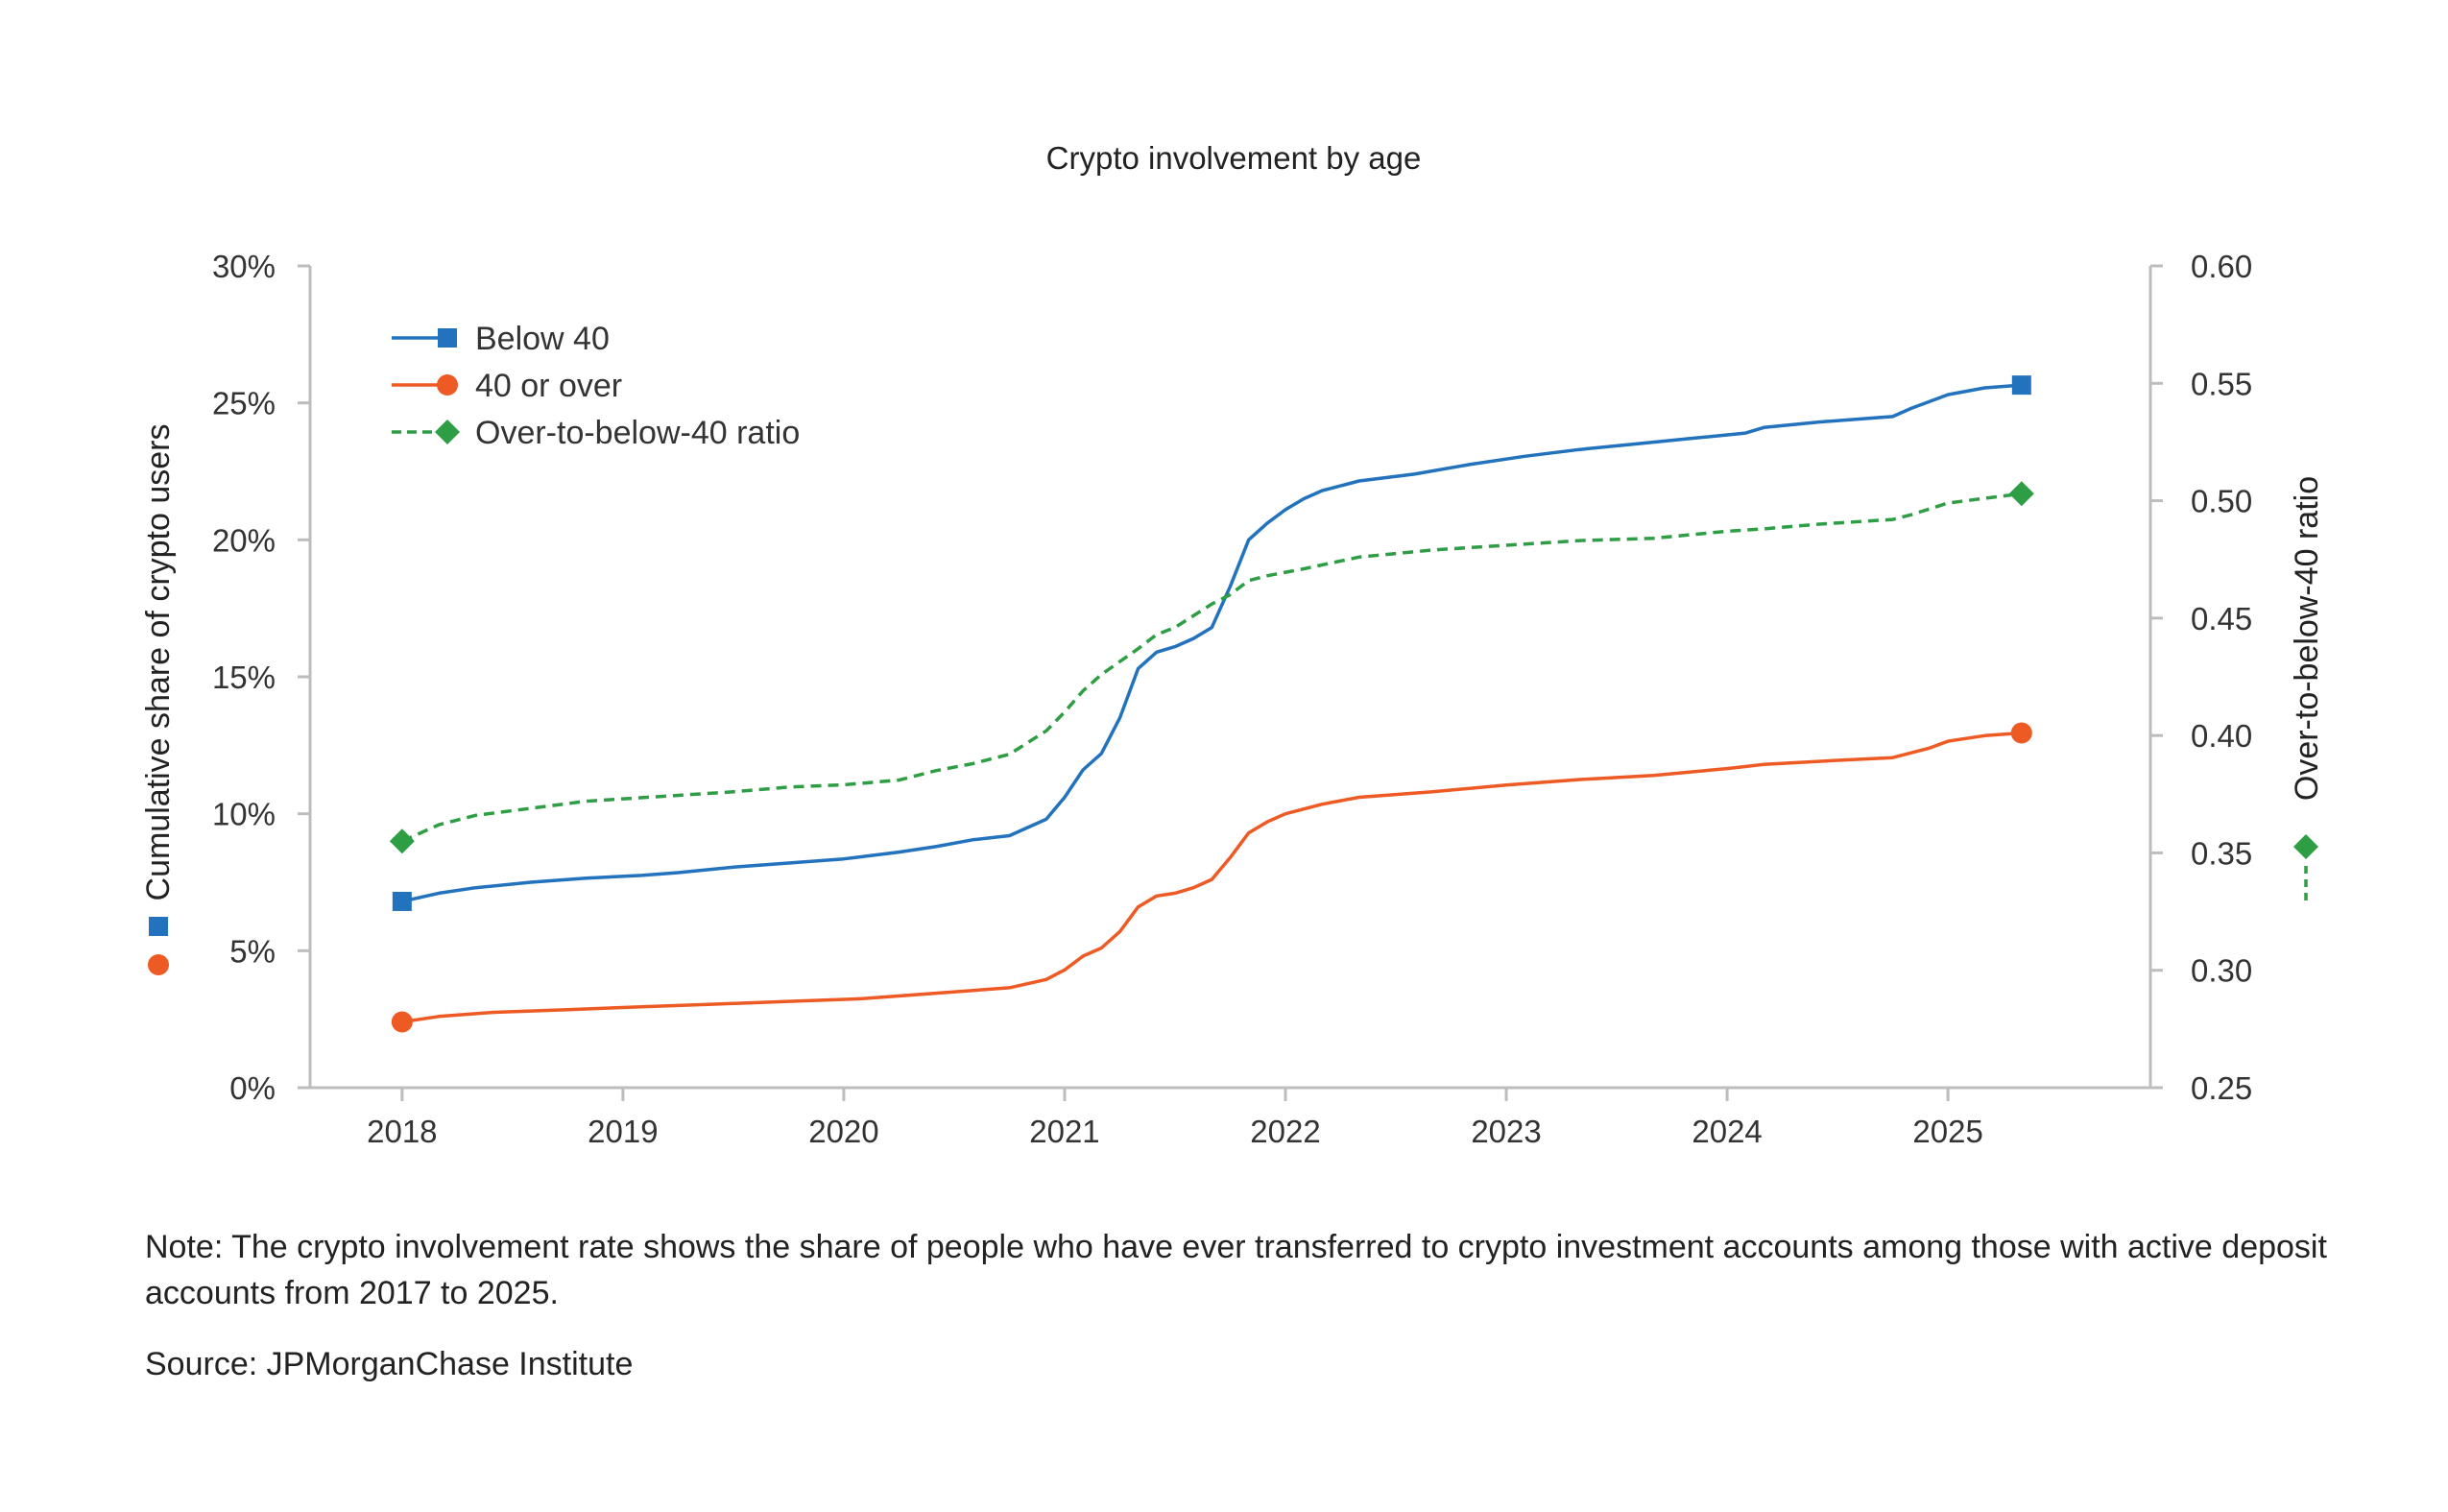 The width and height of the screenshot is (2448, 1512). What do you see at coordinates (244, 677) in the screenshot?
I see `y-left-tick-label: 15%` at bounding box center [244, 677].